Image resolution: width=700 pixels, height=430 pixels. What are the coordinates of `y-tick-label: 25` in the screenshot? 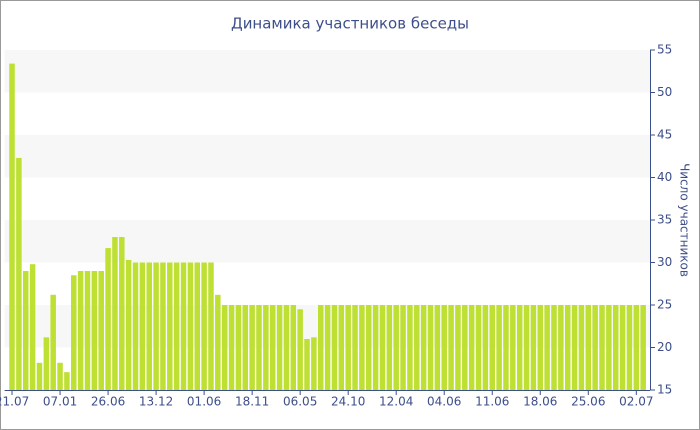 It's located at (664, 305).